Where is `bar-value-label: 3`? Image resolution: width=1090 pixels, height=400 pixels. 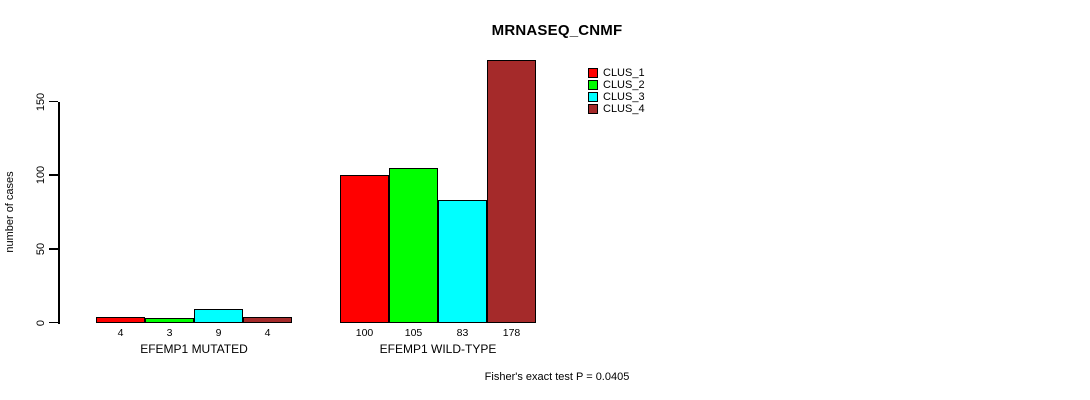
bar-value-label: 3 is located at coordinates (169, 333).